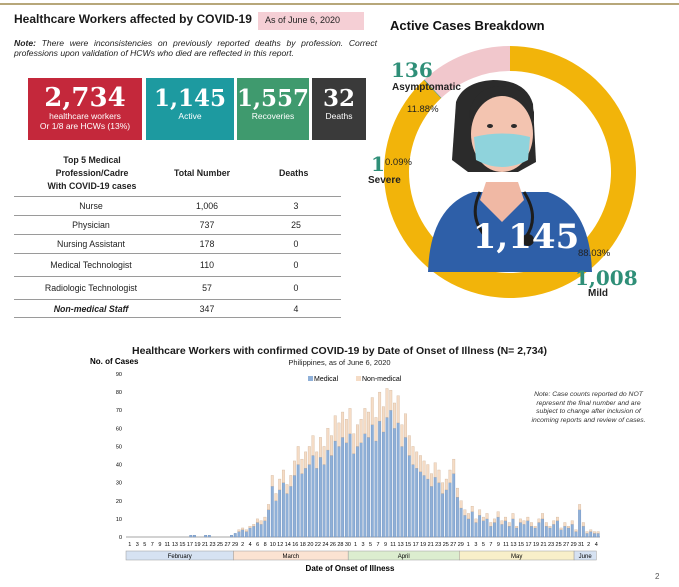  Describe the element at coordinates (423, 109) in the screenshot. I see `asymptomatic-pct: 11.88%` at that location.